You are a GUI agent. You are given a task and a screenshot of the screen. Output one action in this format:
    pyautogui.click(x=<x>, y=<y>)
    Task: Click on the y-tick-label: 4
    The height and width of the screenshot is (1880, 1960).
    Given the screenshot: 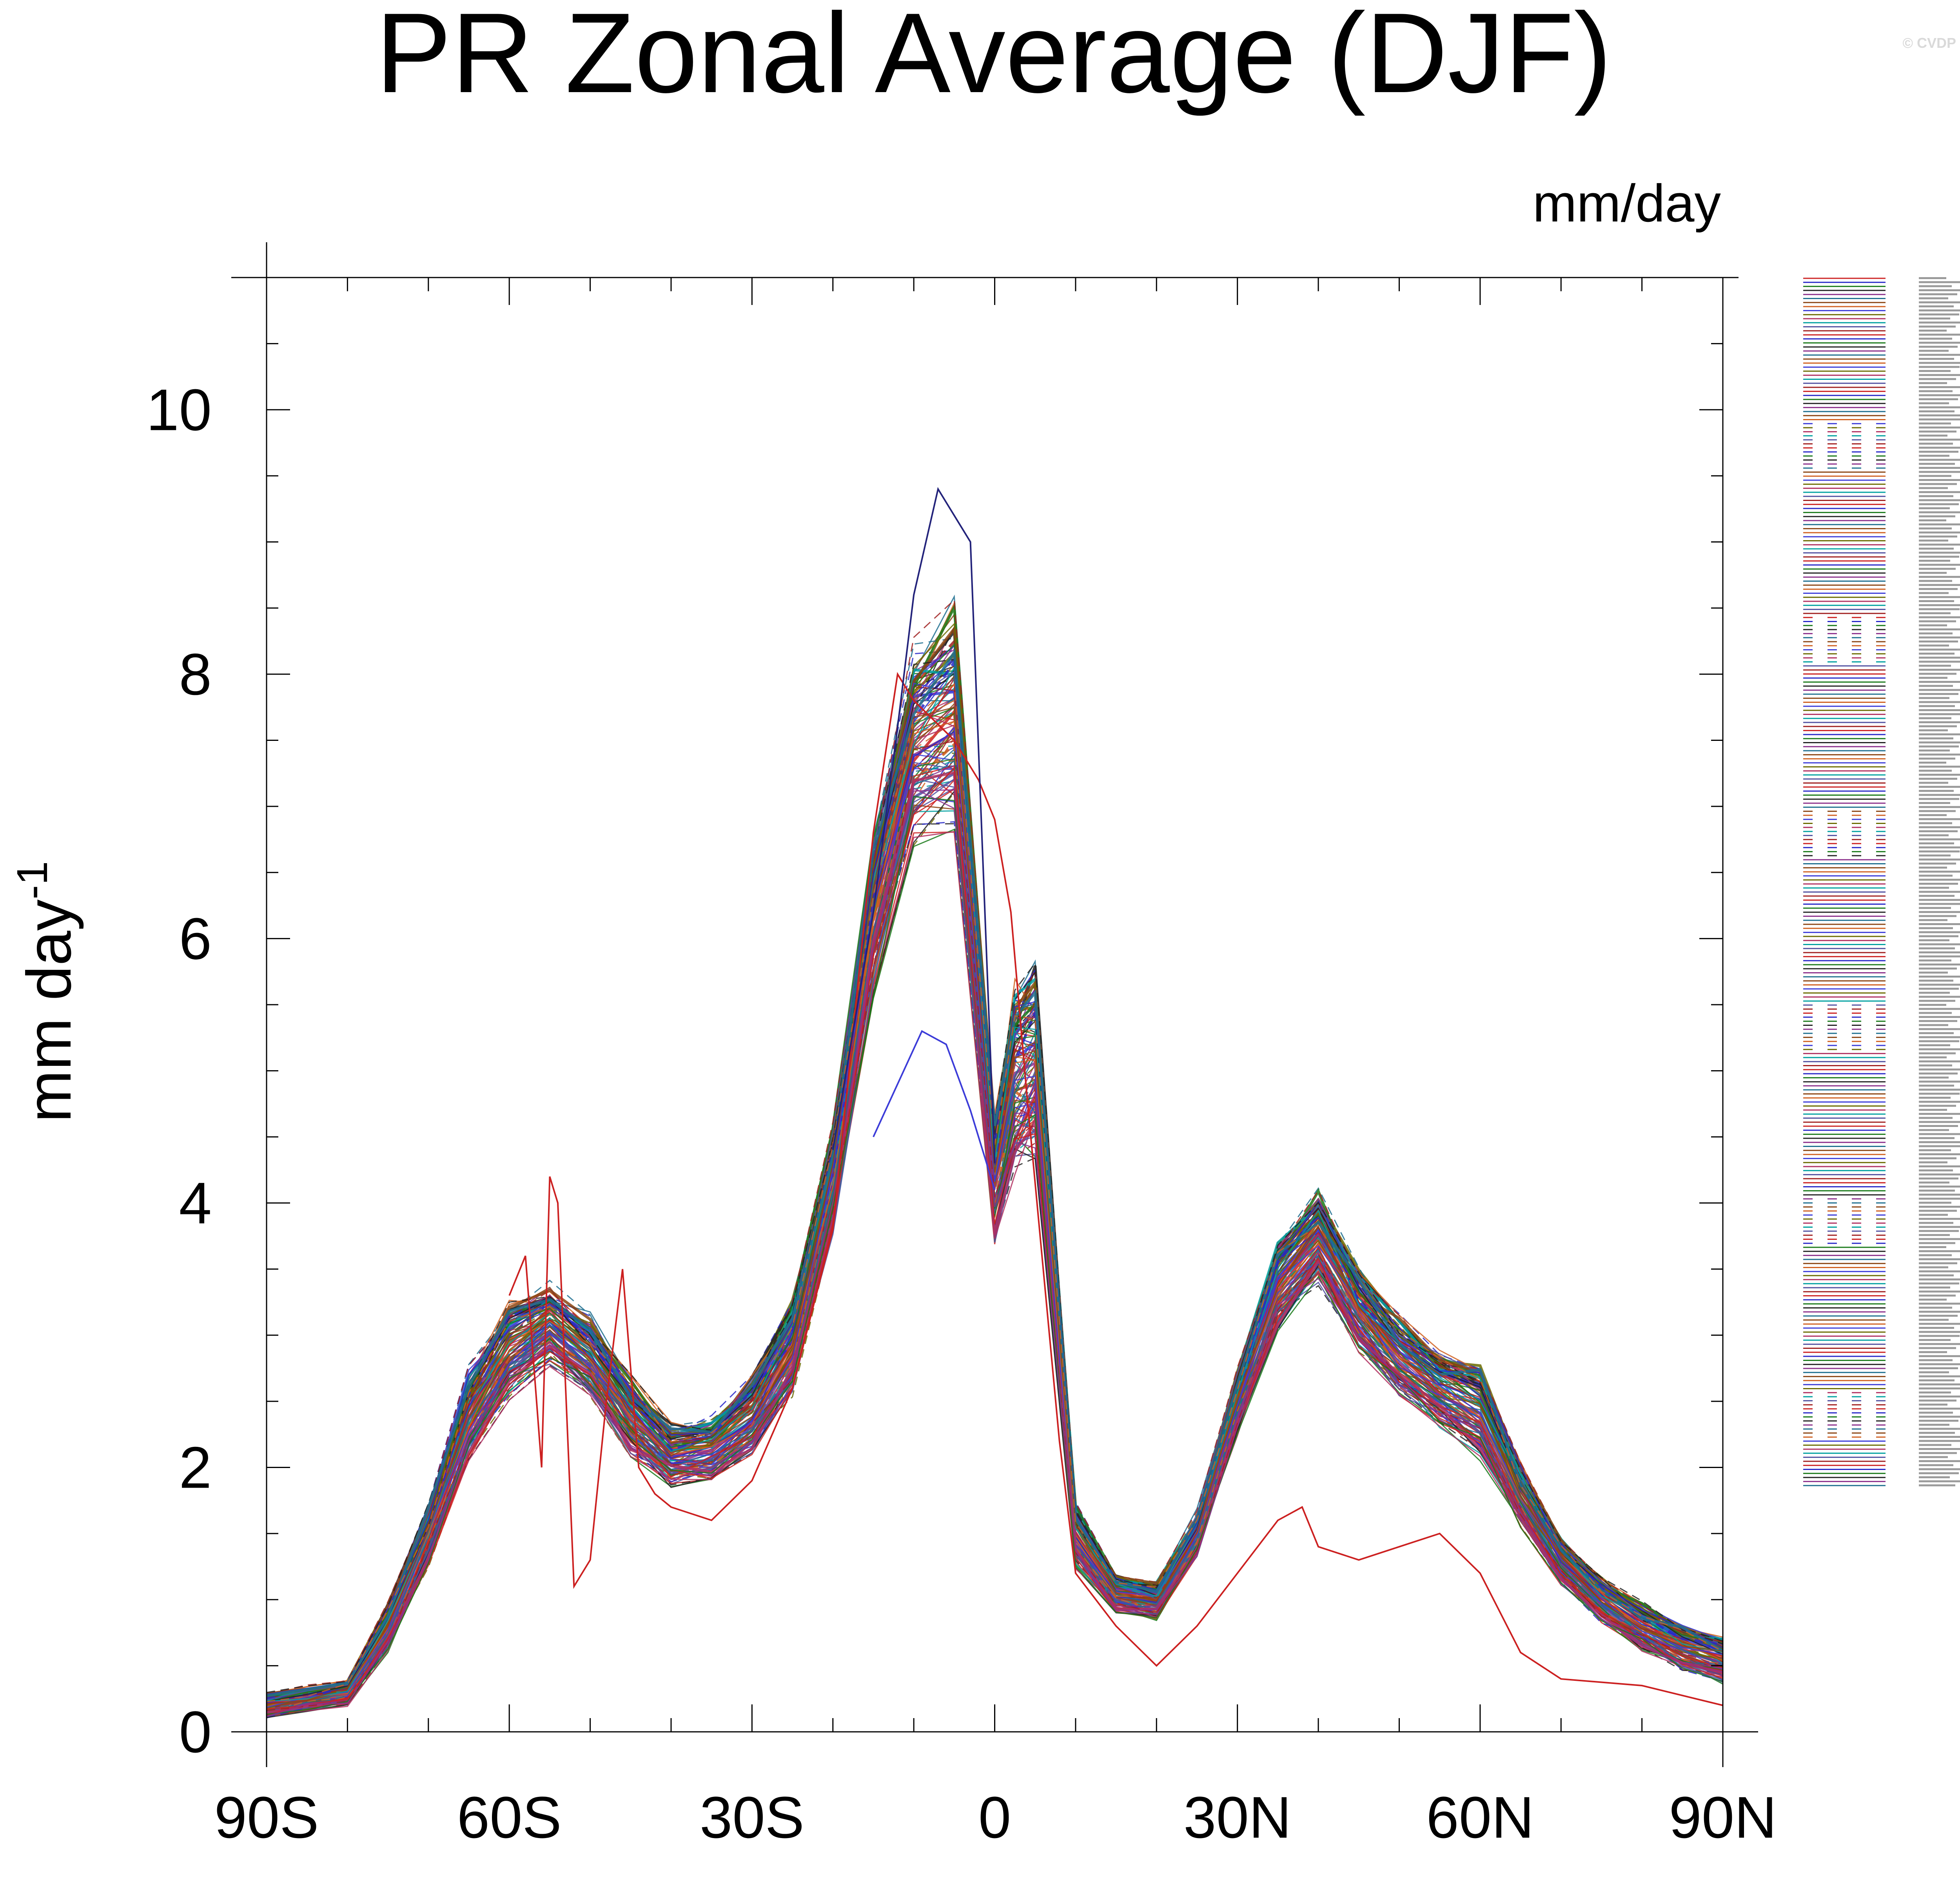 What is the action you would take?
    pyautogui.click(x=195, y=1203)
    